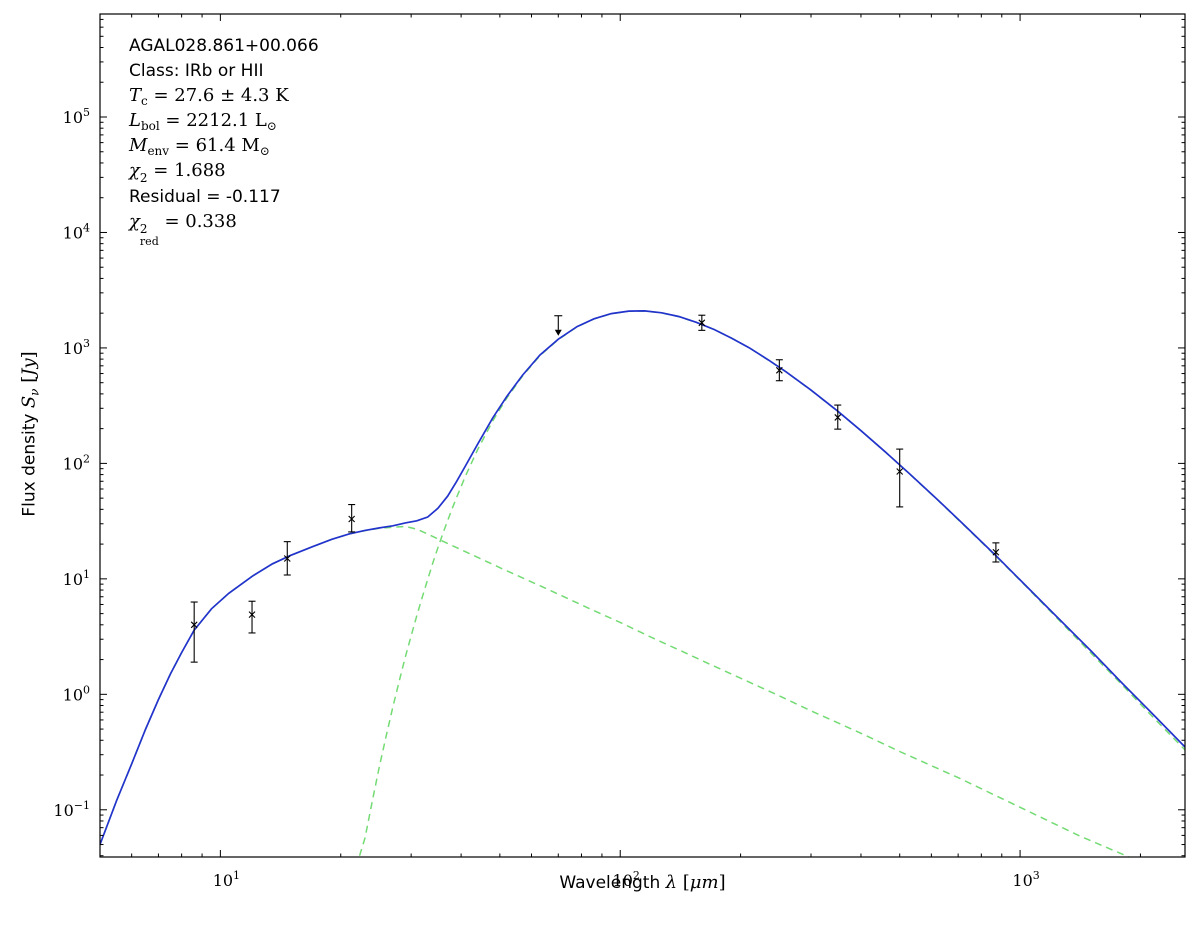 The image size is (1200, 933). I want to click on upper-limit-marker, so click(558, 325).